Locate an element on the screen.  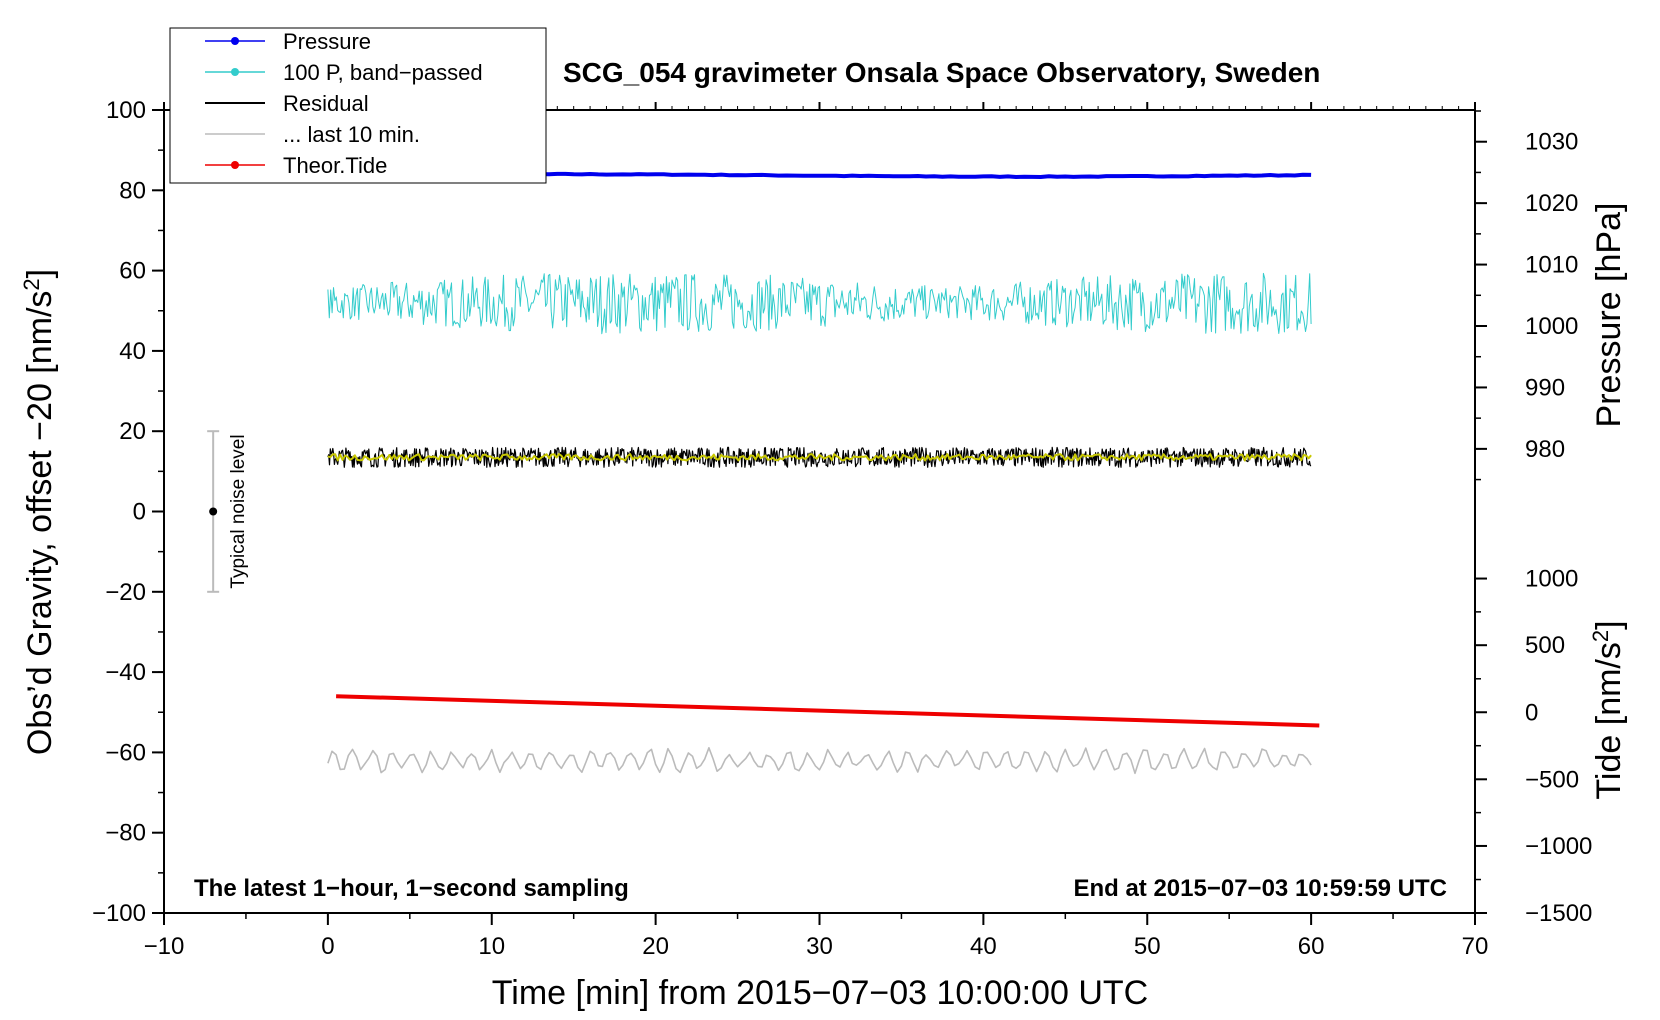
tide-tick-label: 1000 is located at coordinates (1551, 579).